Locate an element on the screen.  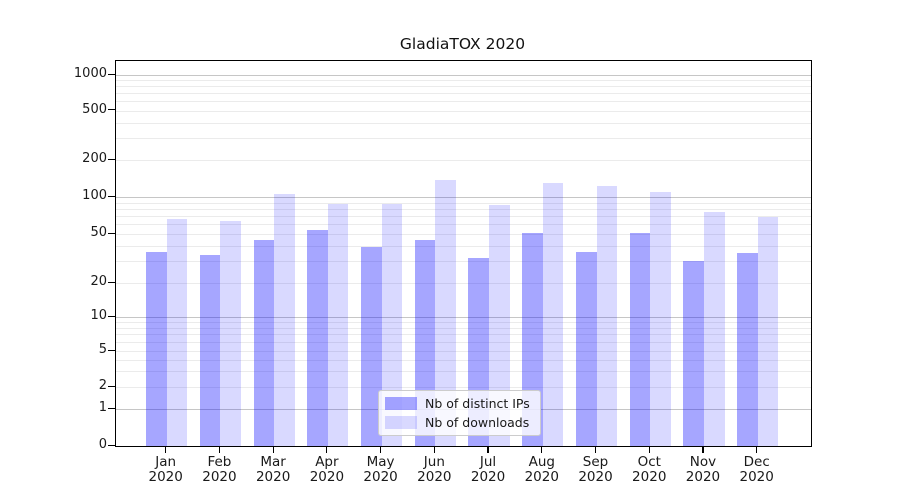
xtick-mark-aug is located at coordinates (542, 449).